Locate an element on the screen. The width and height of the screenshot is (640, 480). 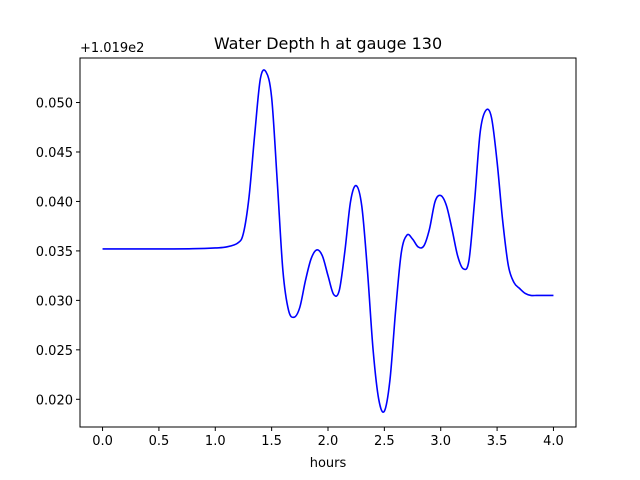
x-axis-label: hours is located at coordinates (328, 463).